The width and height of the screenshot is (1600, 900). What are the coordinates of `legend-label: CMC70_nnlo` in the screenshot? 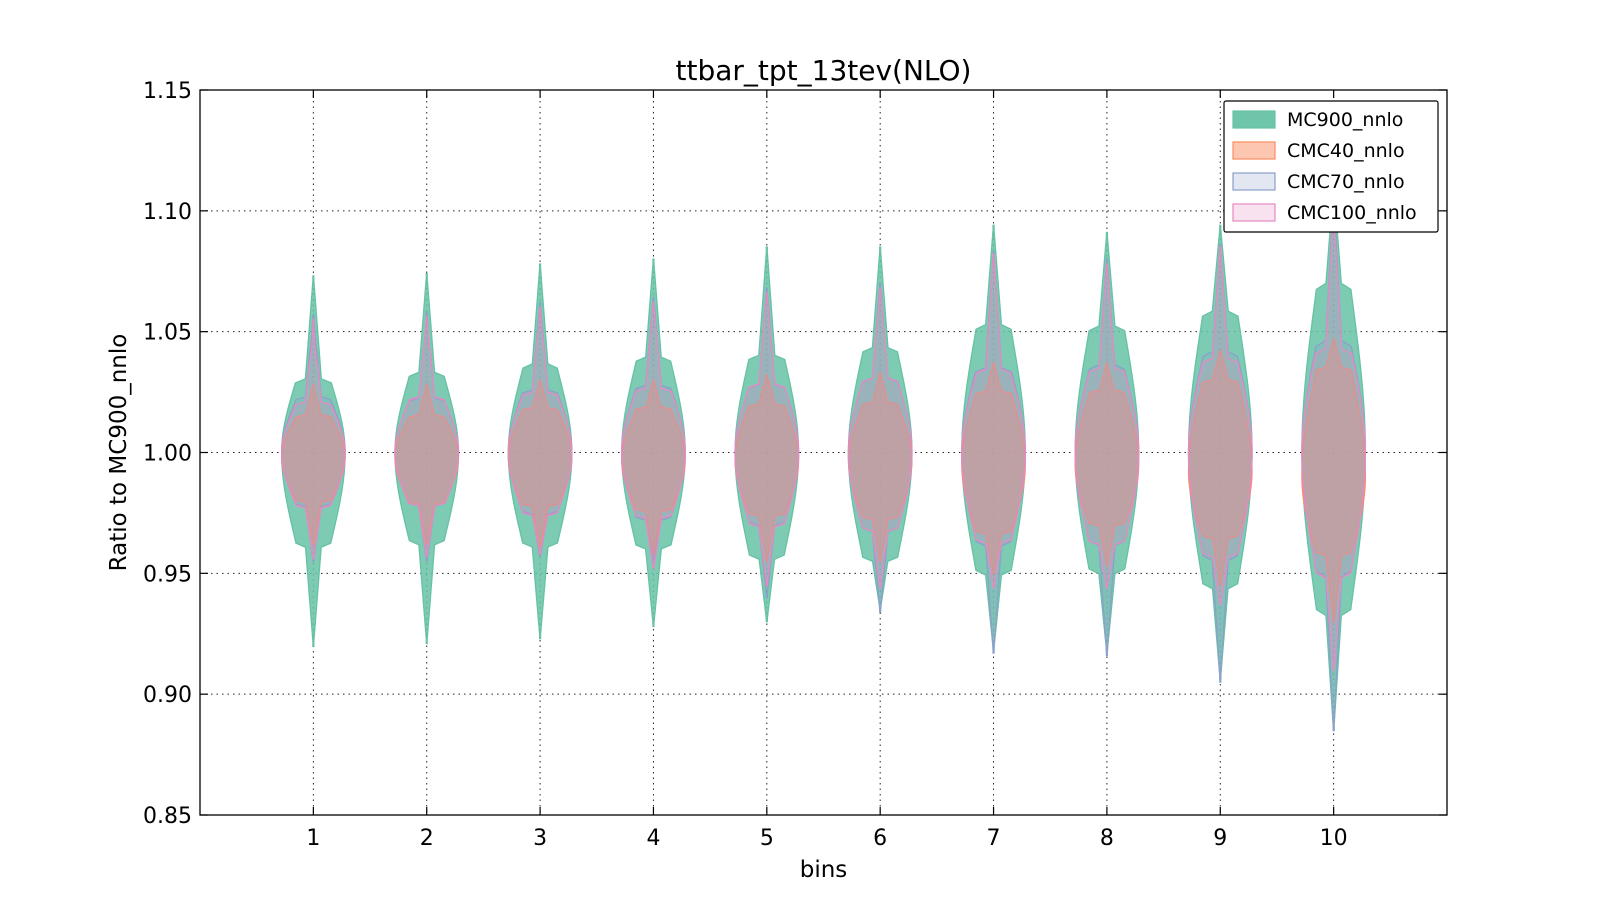 It's located at (1346, 182).